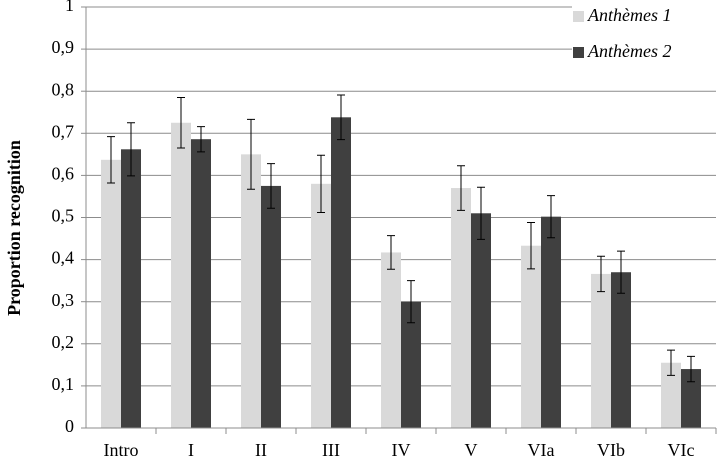 The width and height of the screenshot is (717, 462). What do you see at coordinates (69, 7) in the screenshot?
I see `y-tick-label: 1` at bounding box center [69, 7].